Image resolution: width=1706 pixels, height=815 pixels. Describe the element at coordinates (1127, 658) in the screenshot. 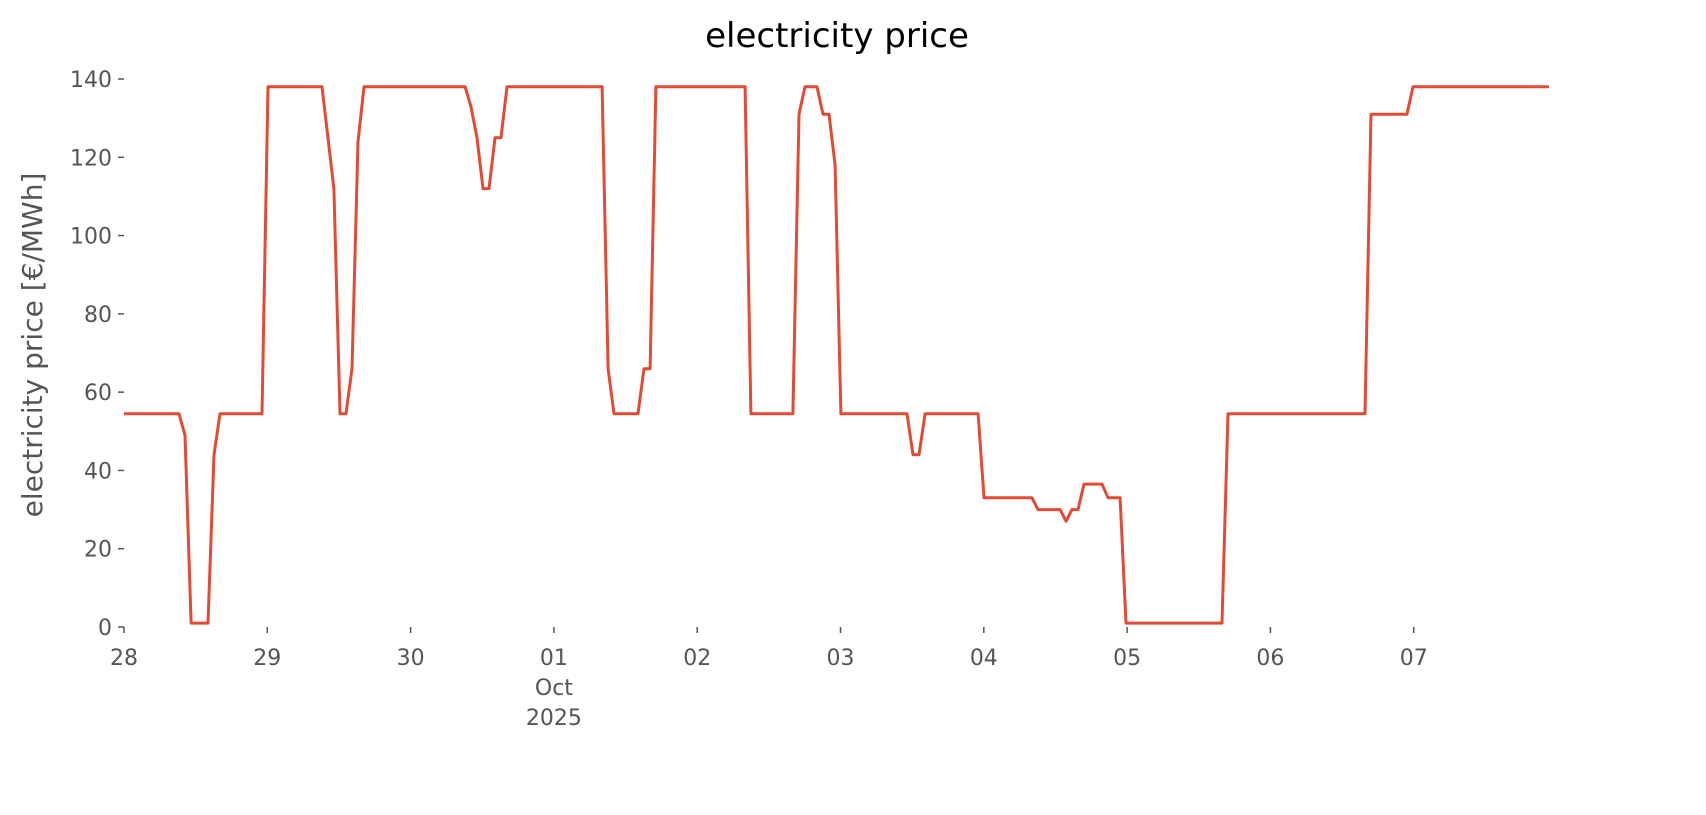

I see `x-tick-label: 05` at that location.